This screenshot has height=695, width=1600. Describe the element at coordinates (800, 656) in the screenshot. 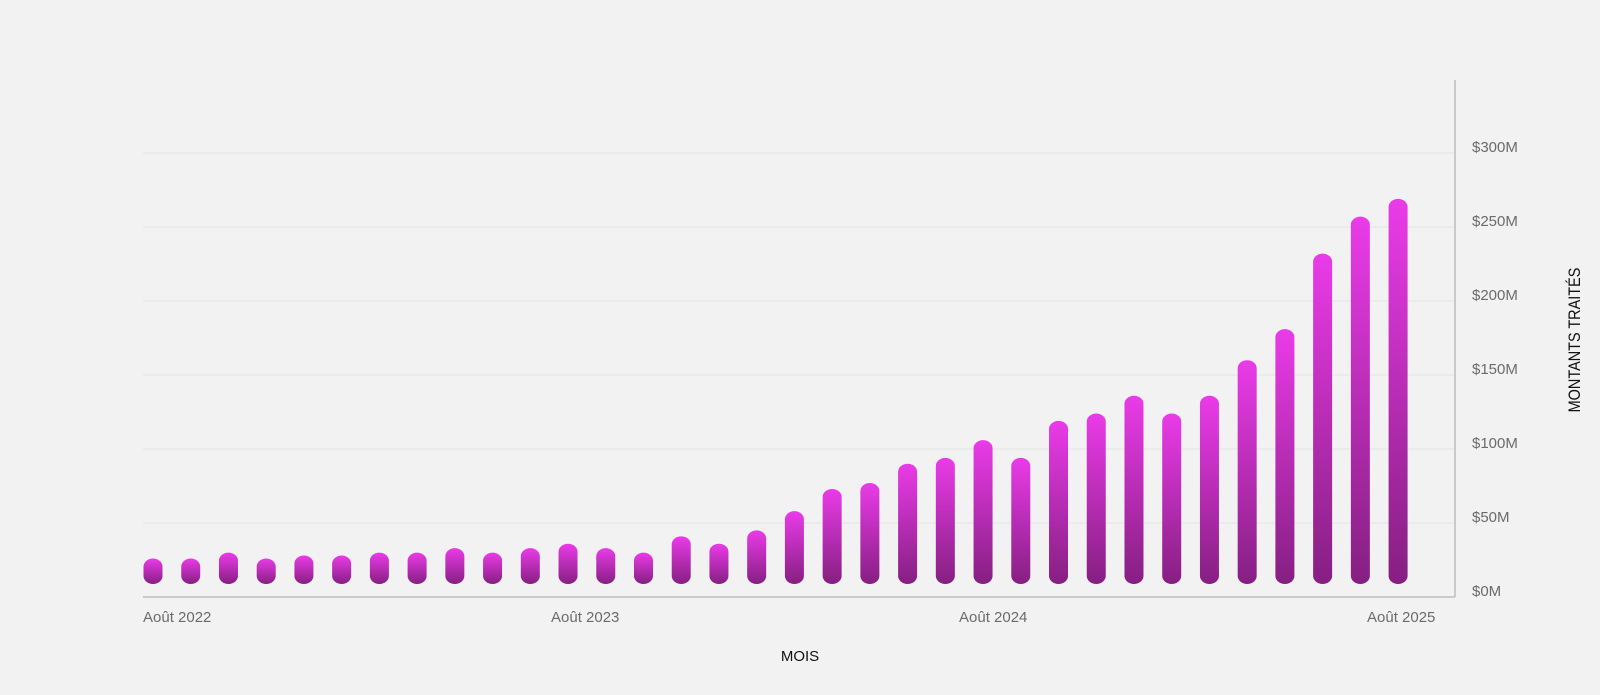

I see `x-axis-title: MOIS` at that location.